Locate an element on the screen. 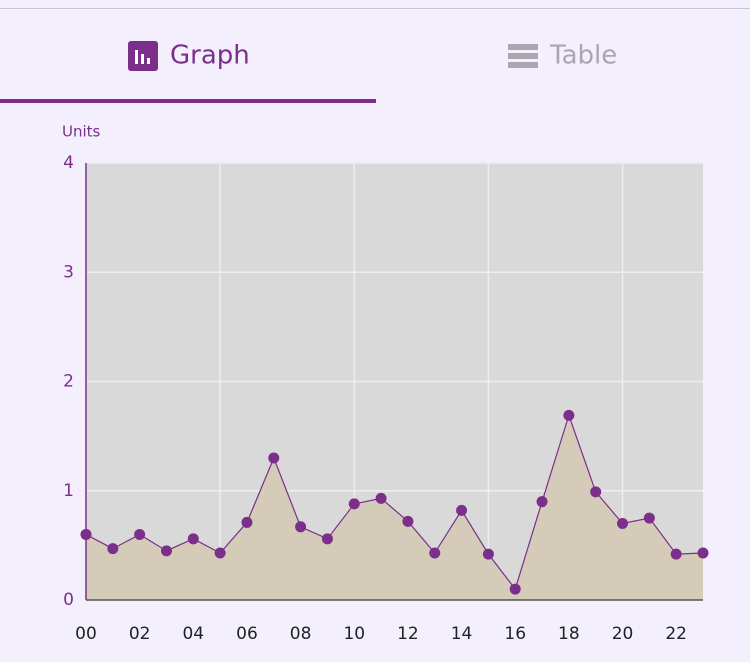 The width and height of the screenshot is (750, 662). active-tab-indicator is located at coordinates (188, 101).